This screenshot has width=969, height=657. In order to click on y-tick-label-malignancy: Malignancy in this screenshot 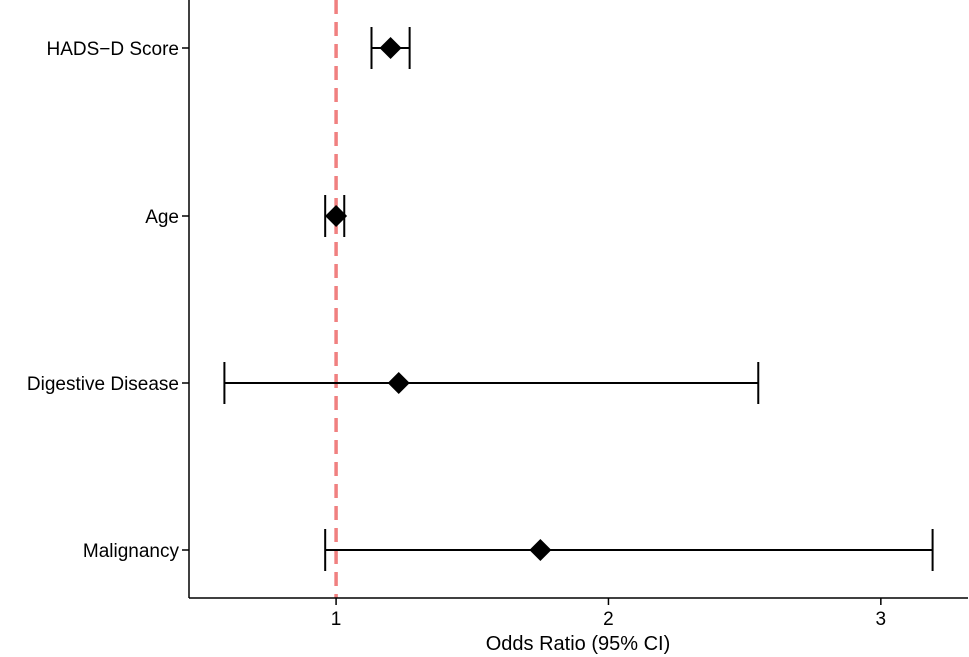, I will do `click(131, 551)`.